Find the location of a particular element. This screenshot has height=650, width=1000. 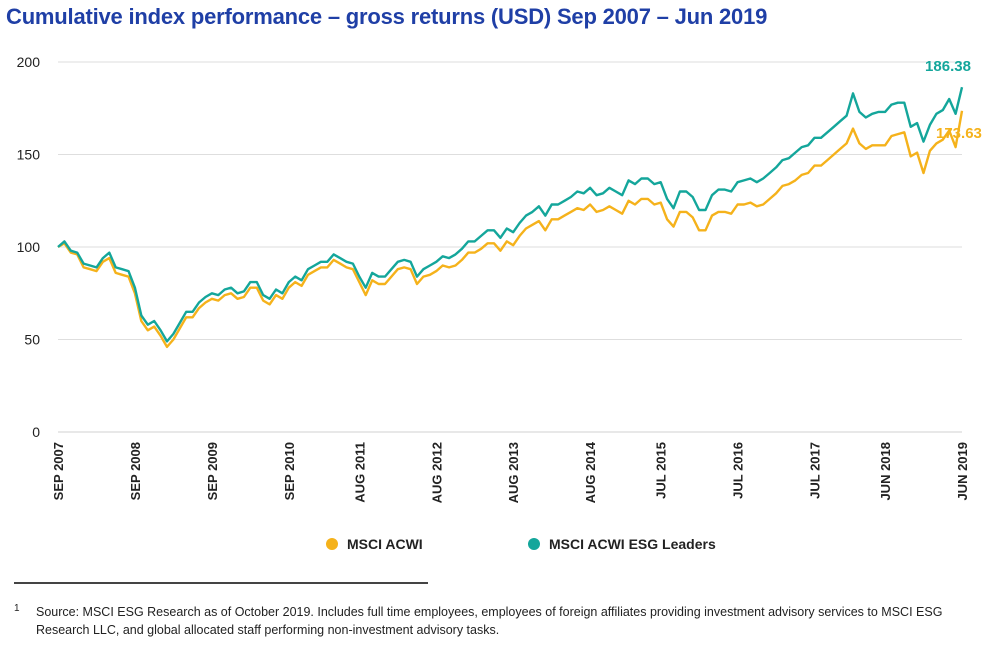

legend-dot-acwi is located at coordinates (332, 544).